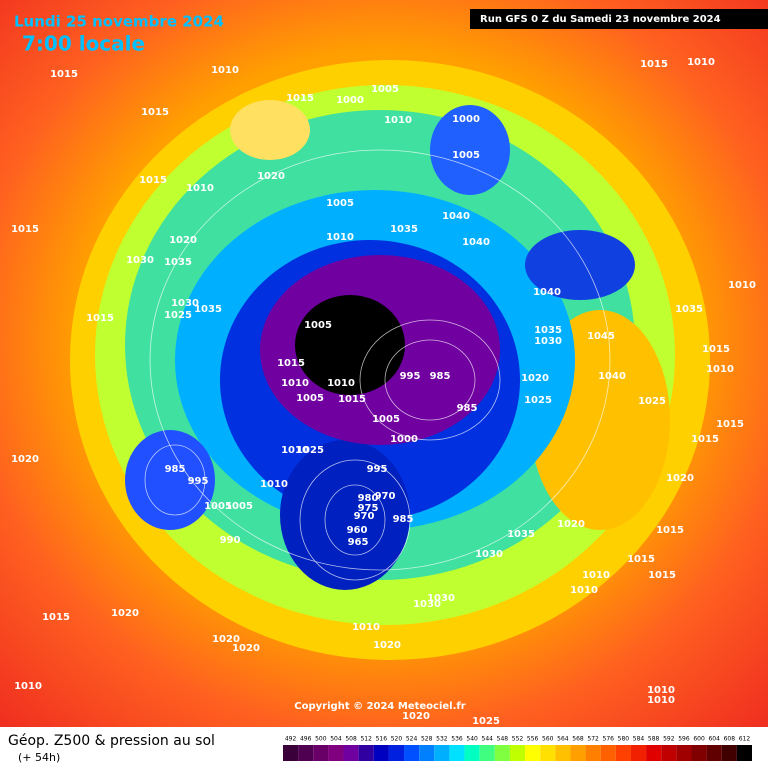  I want to click on scale-label: 556, so click(533, 739).